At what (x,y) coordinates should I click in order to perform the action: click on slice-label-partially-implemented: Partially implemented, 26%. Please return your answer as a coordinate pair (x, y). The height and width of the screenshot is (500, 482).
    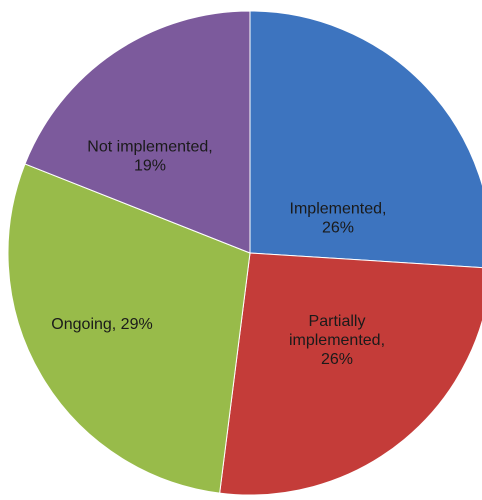
    Looking at the image, I should click on (337, 340).